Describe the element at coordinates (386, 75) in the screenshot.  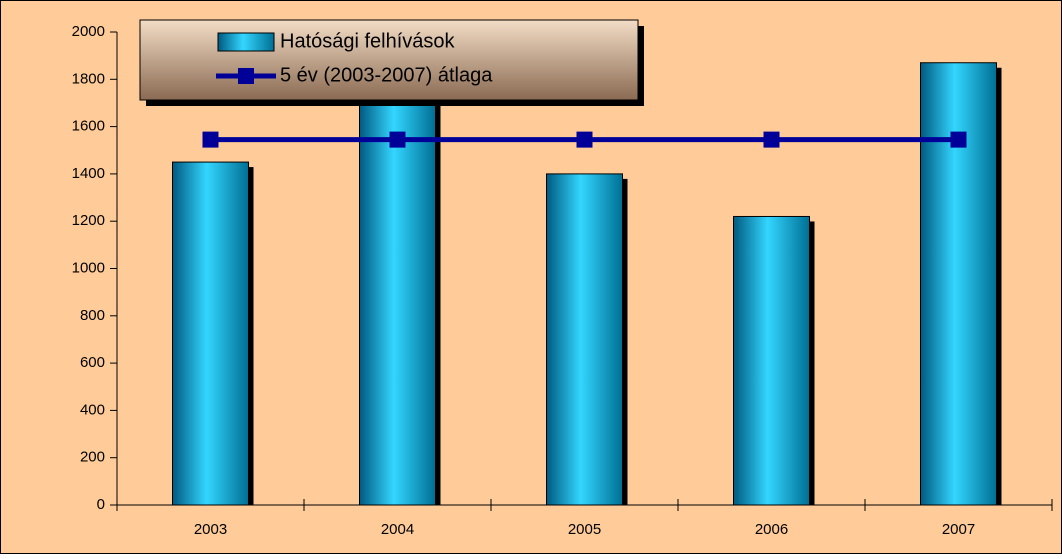
I see `legend-label: 5 év (2003-2007) átlaga` at that location.